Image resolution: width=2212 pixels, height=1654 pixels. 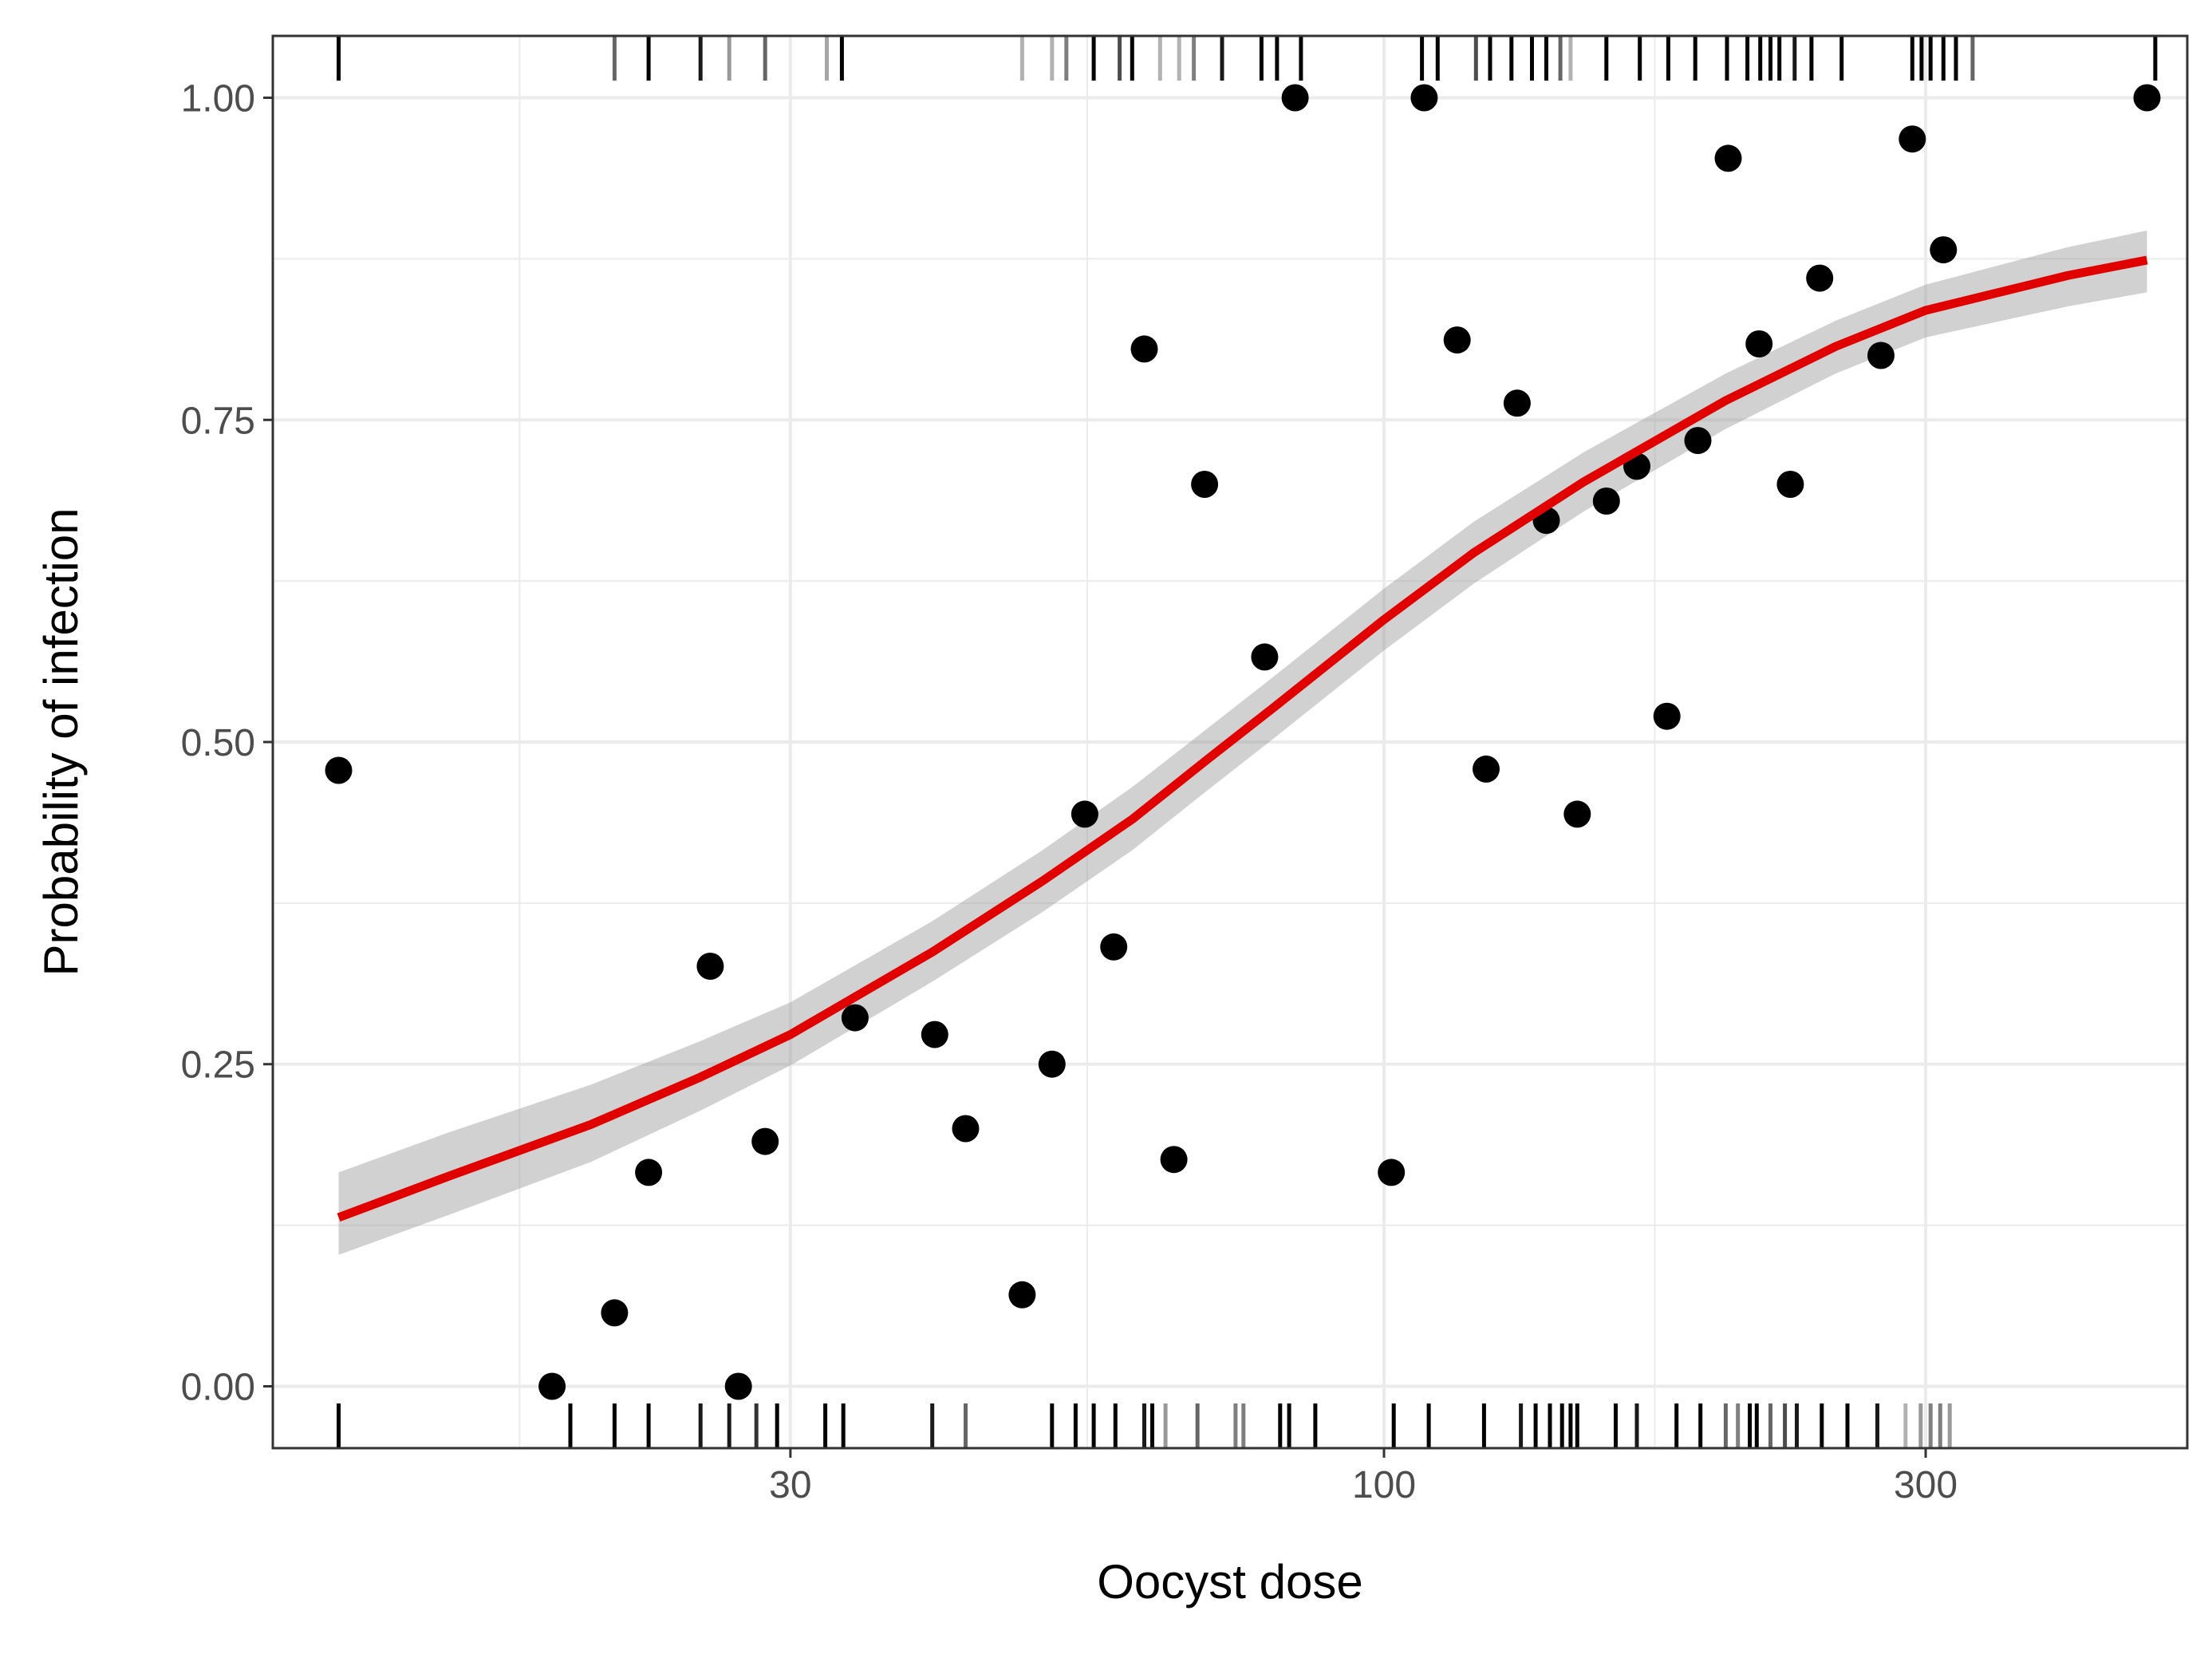 I want to click on x-tick-label: 300, so click(x=1926, y=1485).